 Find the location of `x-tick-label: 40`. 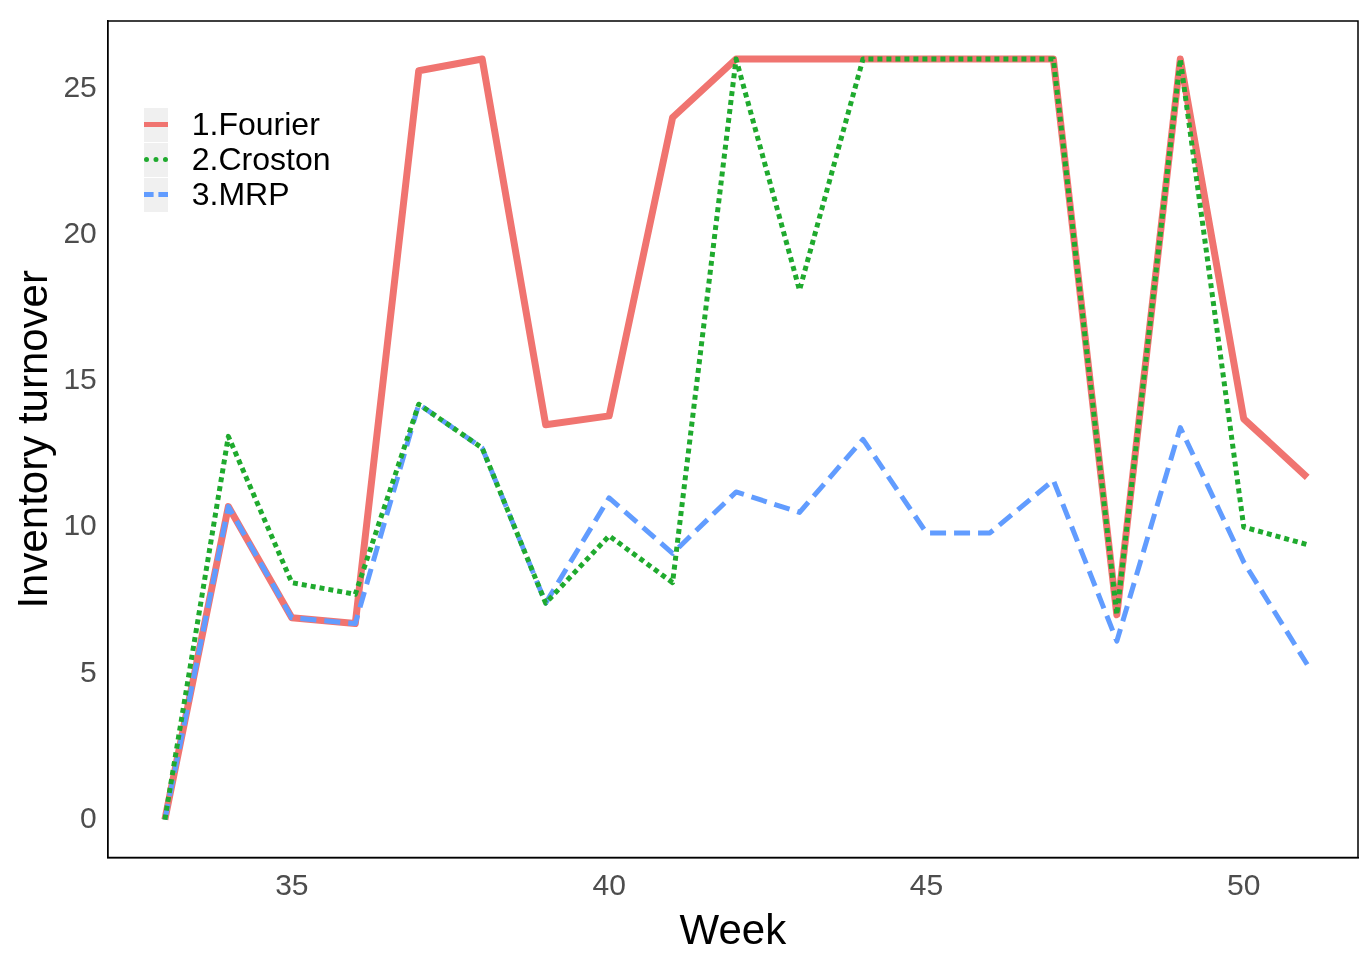

x-tick-label: 40 is located at coordinates (609, 884).